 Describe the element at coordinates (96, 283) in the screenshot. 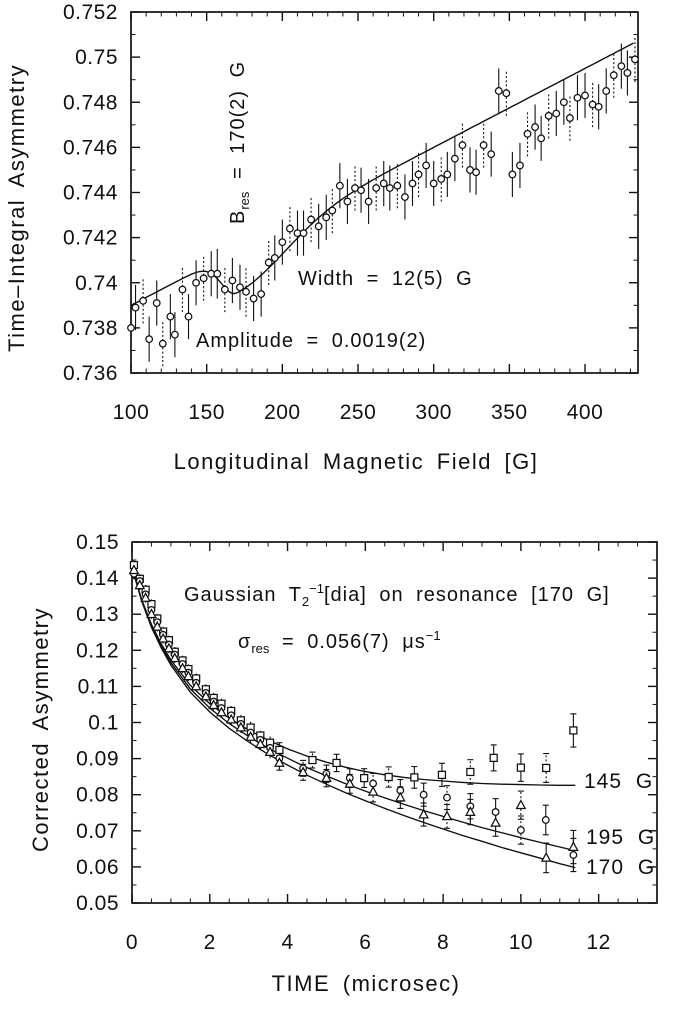

I see `svg-text: 0.74` at that location.